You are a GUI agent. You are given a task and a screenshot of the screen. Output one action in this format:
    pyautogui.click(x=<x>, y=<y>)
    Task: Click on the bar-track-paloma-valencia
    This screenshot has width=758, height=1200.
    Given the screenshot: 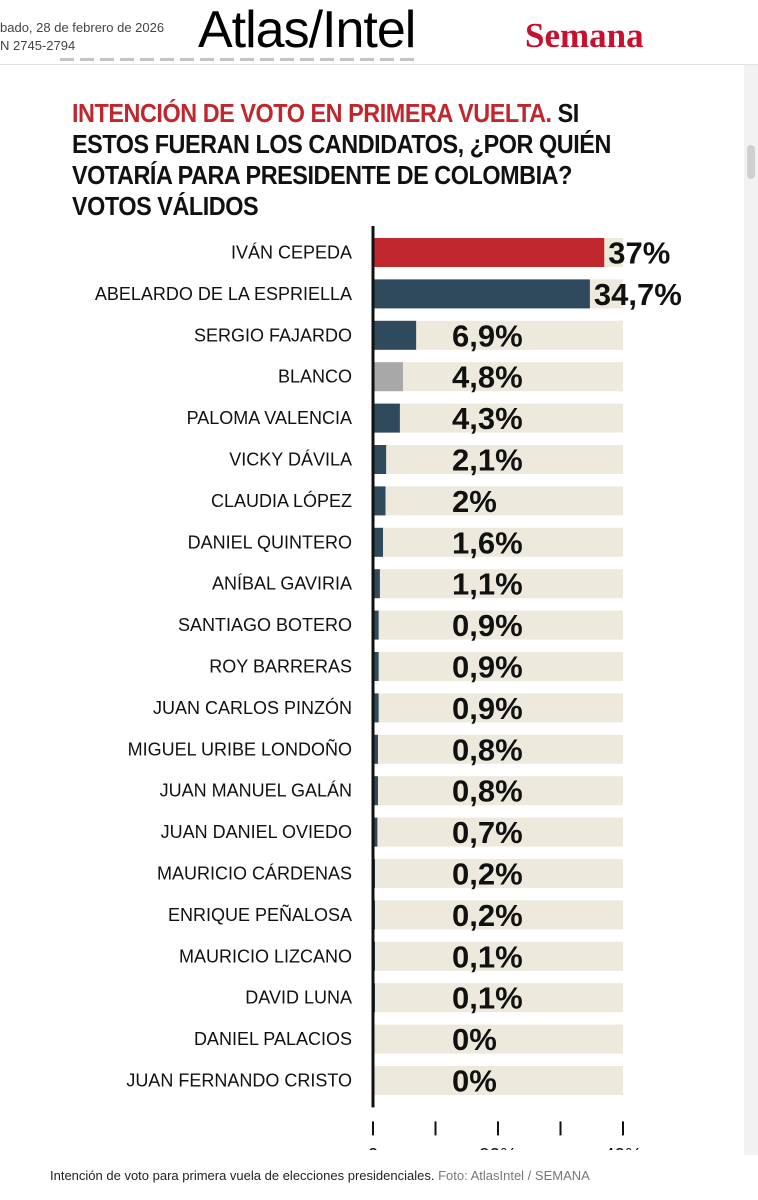 What is the action you would take?
    pyautogui.click(x=498, y=418)
    